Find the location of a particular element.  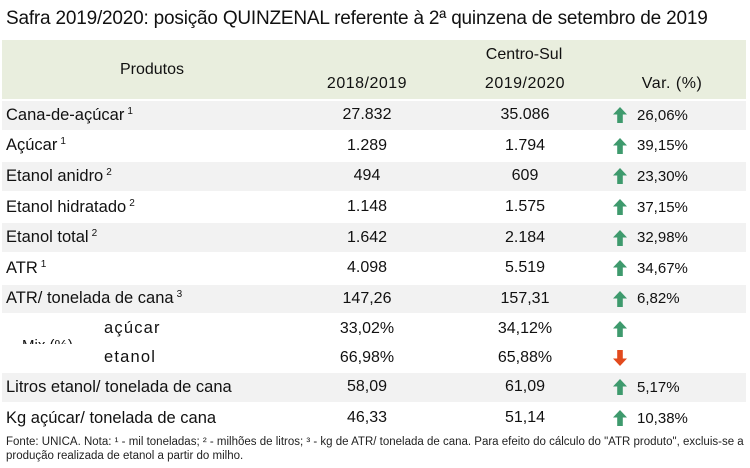

value-2018-2019: 1.289 is located at coordinates (377, 145).